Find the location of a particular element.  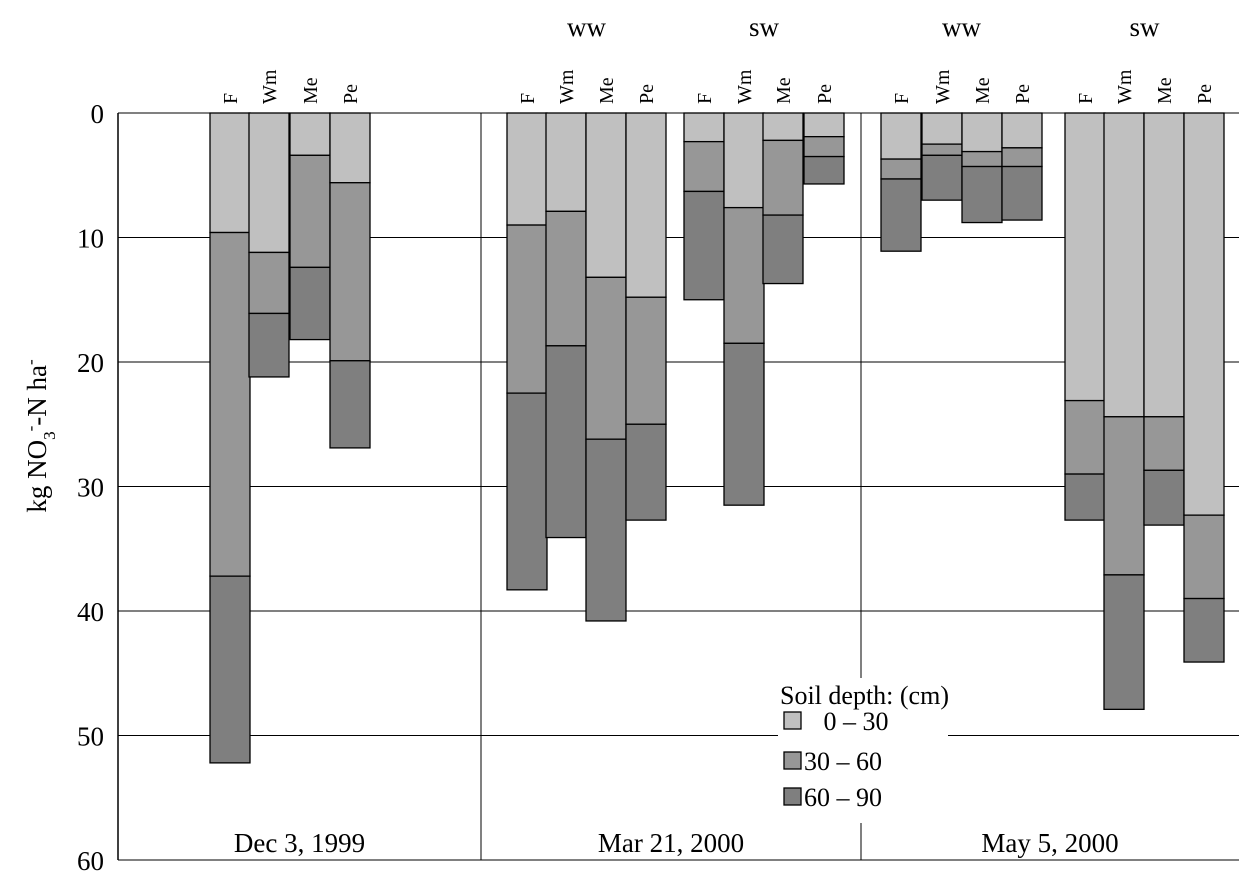

y-tick-label: 30 is located at coordinates (90, 488).